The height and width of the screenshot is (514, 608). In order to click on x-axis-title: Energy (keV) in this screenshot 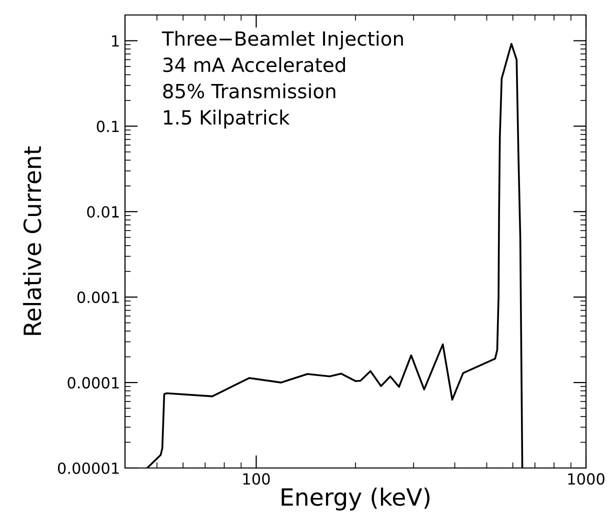, I will do `click(356, 499)`.